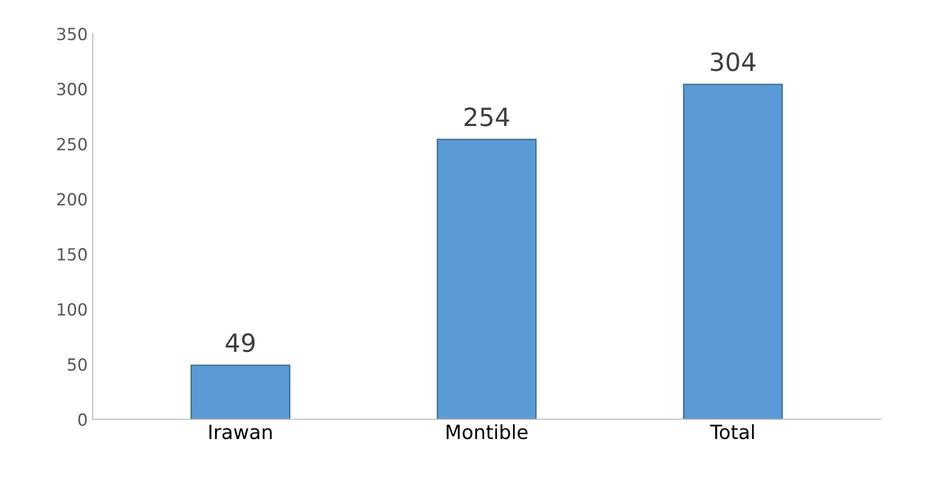 The image size is (927, 482). What do you see at coordinates (77, 364) in the screenshot?
I see `y-tick-label: 50` at bounding box center [77, 364].